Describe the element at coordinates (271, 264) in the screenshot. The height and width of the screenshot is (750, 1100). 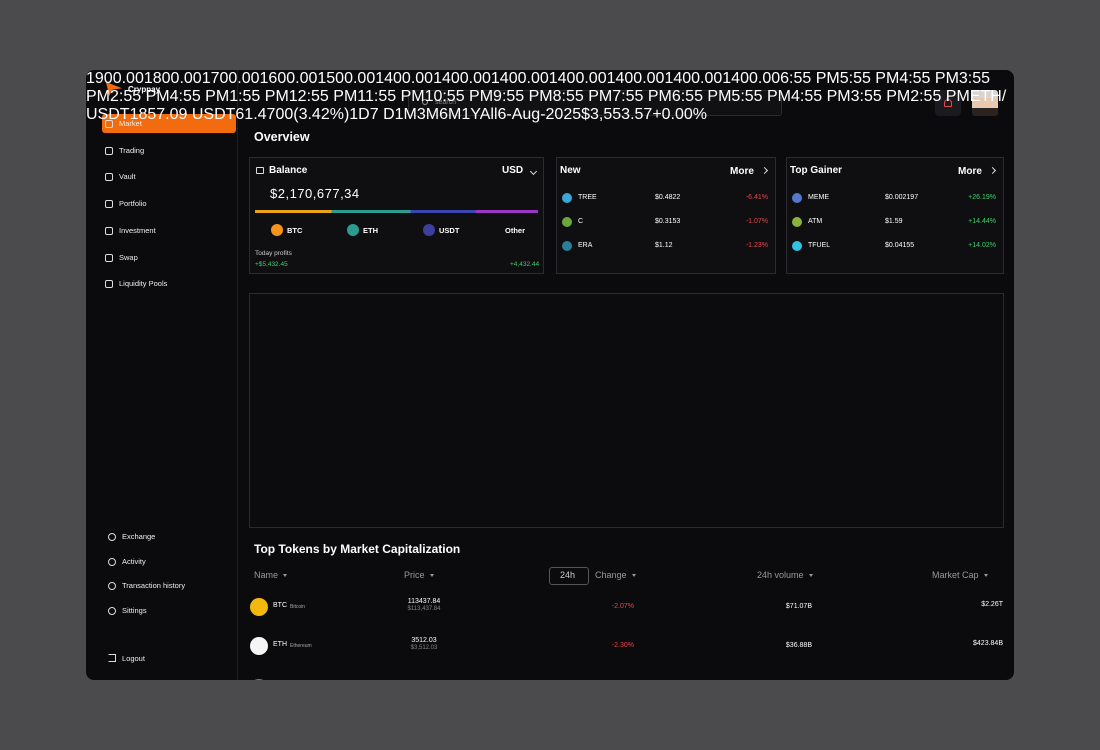
I see `profit-value: +$5,432.45` at that location.